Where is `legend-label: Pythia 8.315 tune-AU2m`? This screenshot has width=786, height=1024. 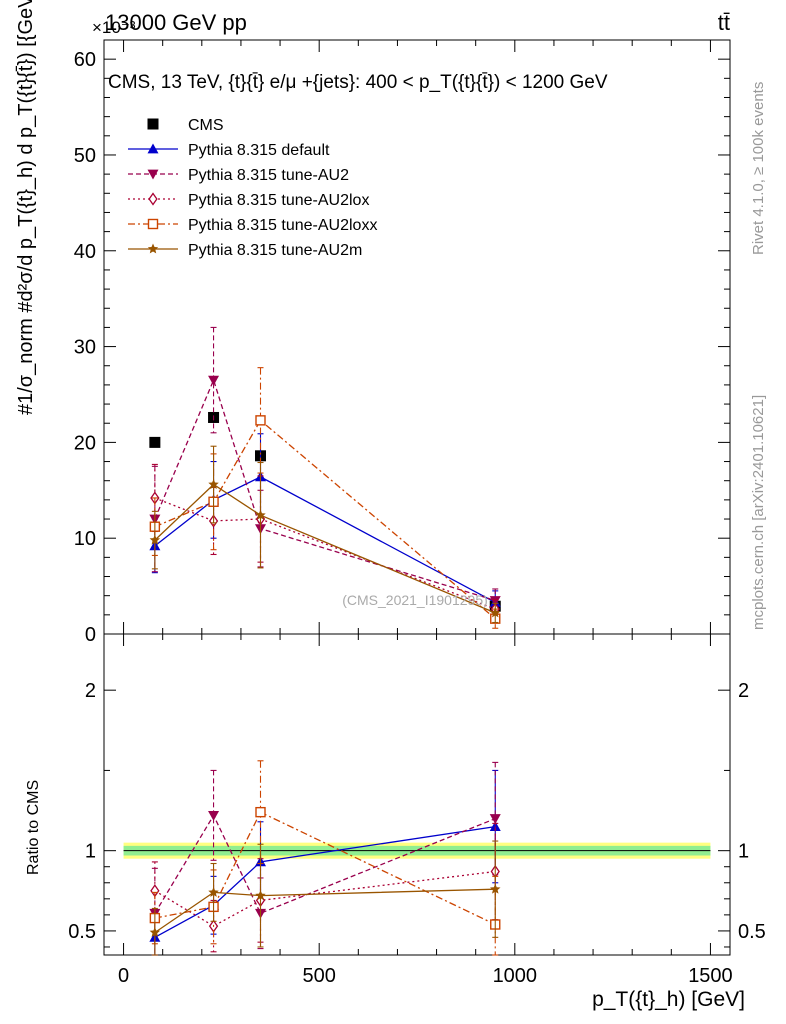
legend-label: Pythia 8.315 tune-AU2m is located at coordinates (275, 250).